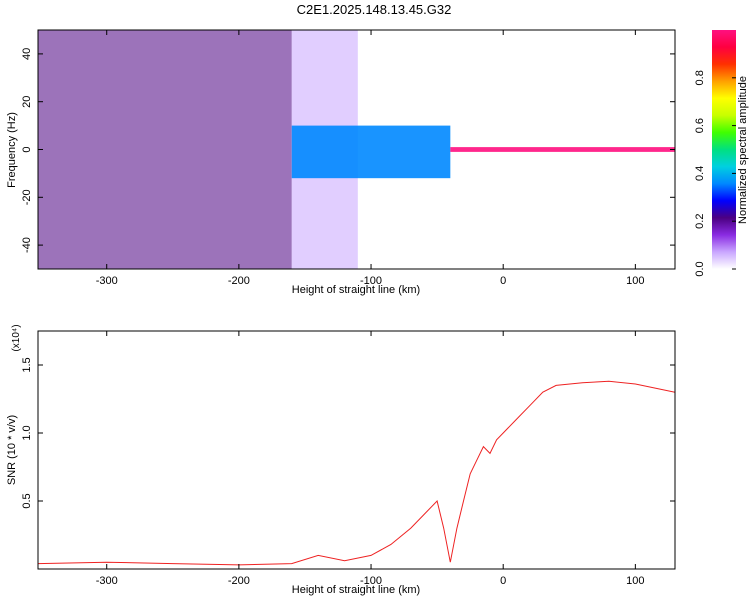 Image resolution: width=750 pixels, height=600 pixels. What do you see at coordinates (635, 281) in the screenshot?
I see `spectrogram-x-tick-label: 100` at bounding box center [635, 281].